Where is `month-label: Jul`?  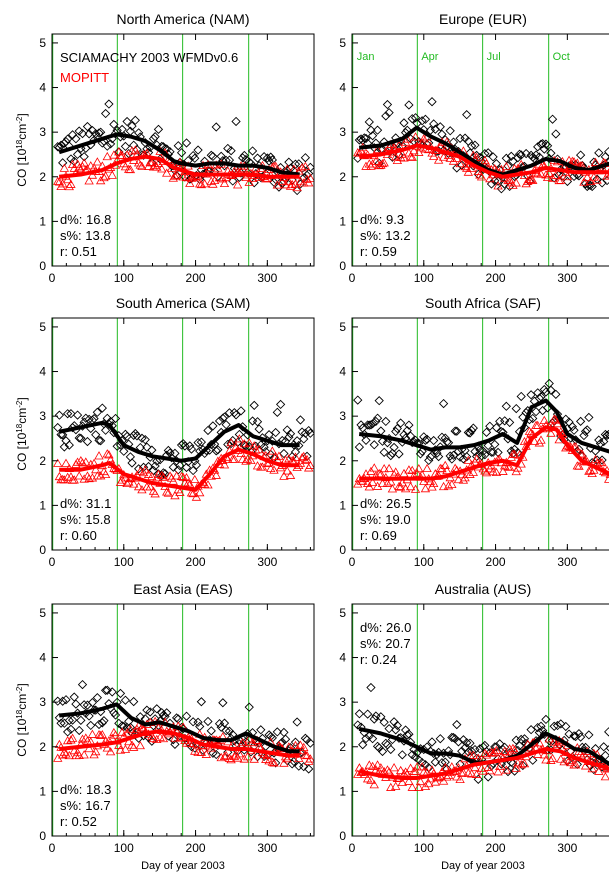 month-label: Jul is located at coordinates (494, 57).